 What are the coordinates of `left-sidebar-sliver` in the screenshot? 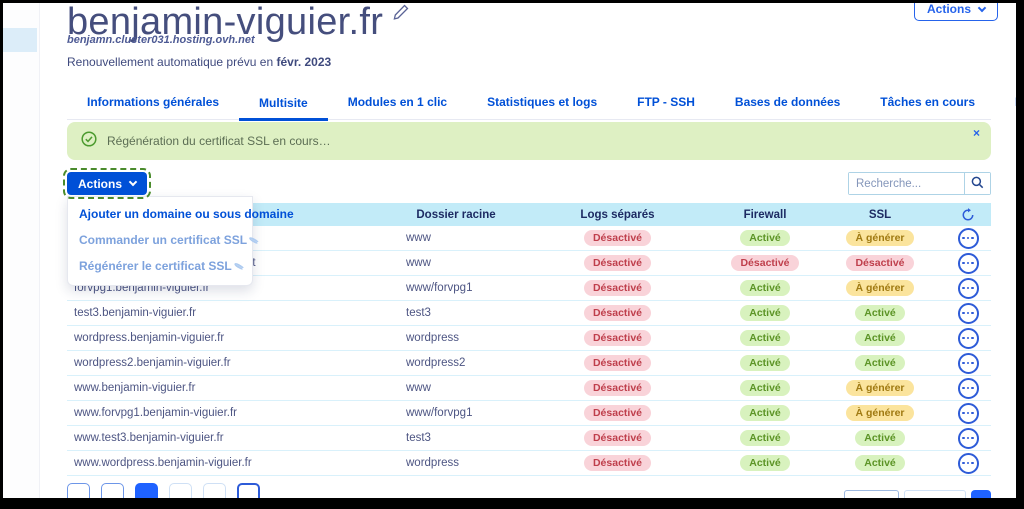 It's located at (21, 250).